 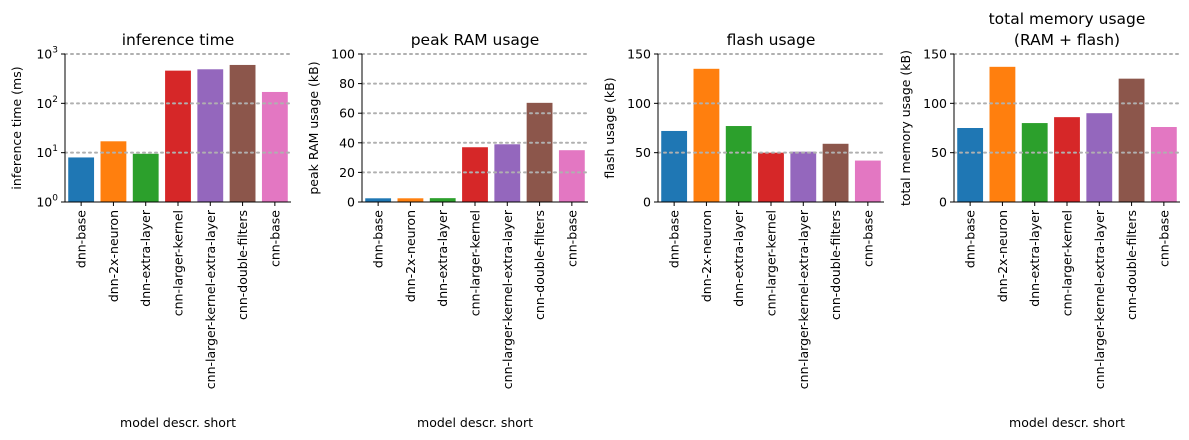 I want to click on chart-title: flash usage, so click(x=771, y=40).